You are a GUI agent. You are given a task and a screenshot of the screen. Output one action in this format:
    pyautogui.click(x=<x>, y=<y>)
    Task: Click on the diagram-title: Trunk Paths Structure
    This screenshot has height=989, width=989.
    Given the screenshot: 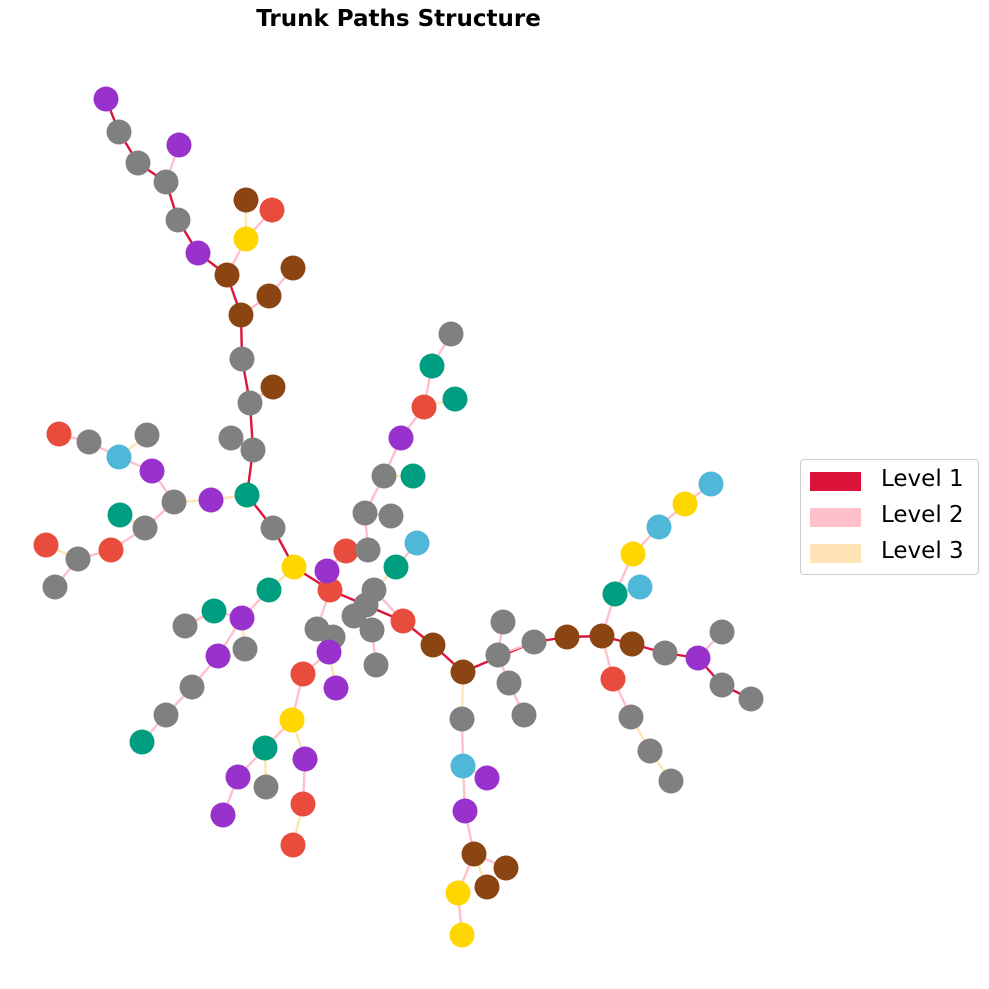 What is the action you would take?
    pyautogui.click(x=398, y=19)
    